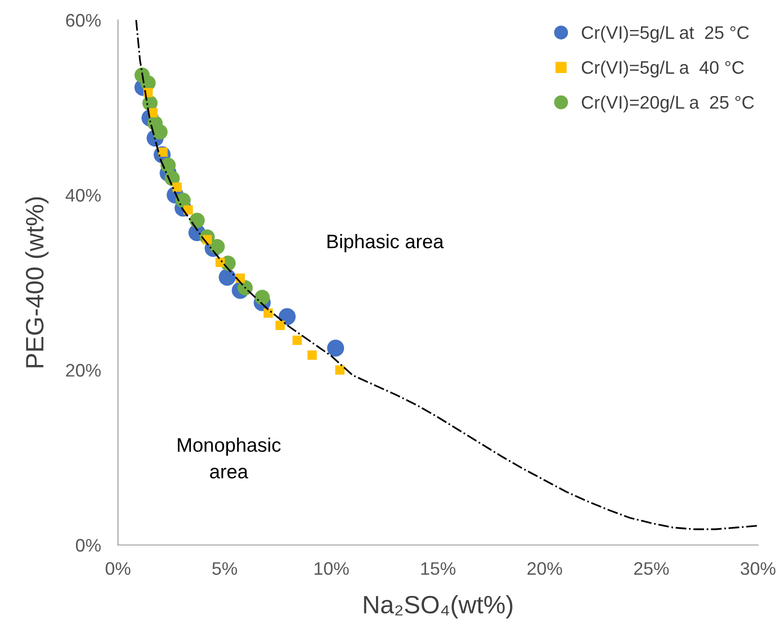  What do you see at coordinates (88, 545) in the screenshot?
I see `y-tick-label: 0%` at bounding box center [88, 545].